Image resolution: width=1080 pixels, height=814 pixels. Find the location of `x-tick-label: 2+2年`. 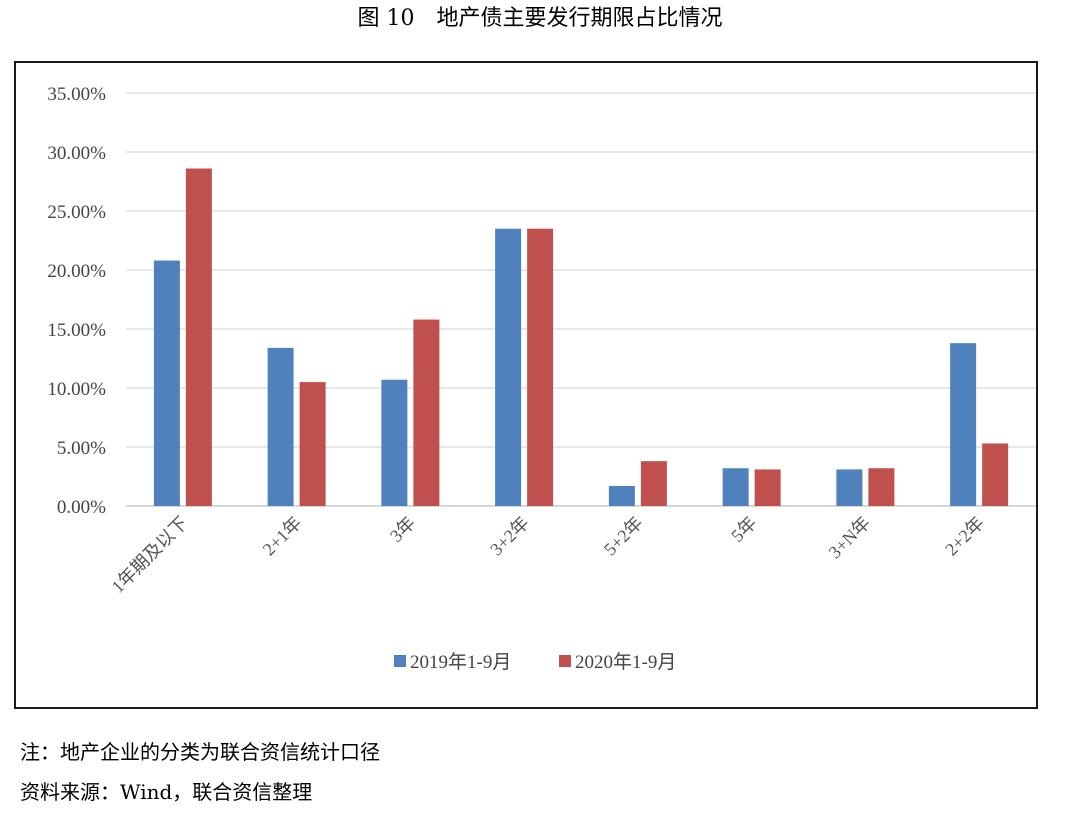

x-tick-label: 2+2年 is located at coordinates (964, 536).